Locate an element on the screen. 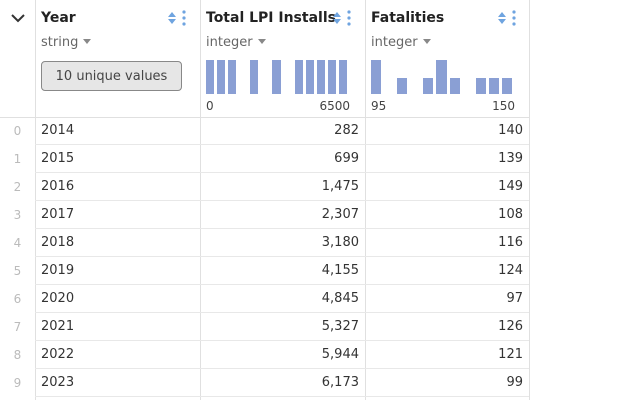 This screenshot has height=400, width=640. year-cell: 2018 is located at coordinates (58, 242).